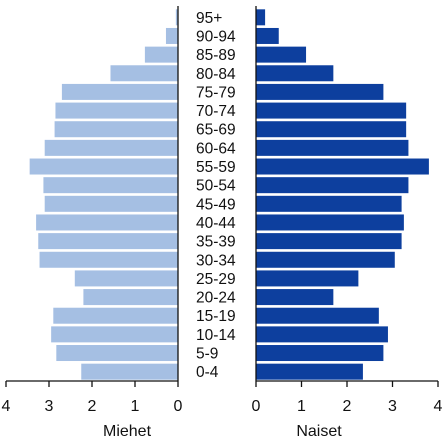 The image size is (448, 439). What do you see at coordinates (216, 335) in the screenshot?
I see `age-group-label: 10-14` at bounding box center [216, 335].